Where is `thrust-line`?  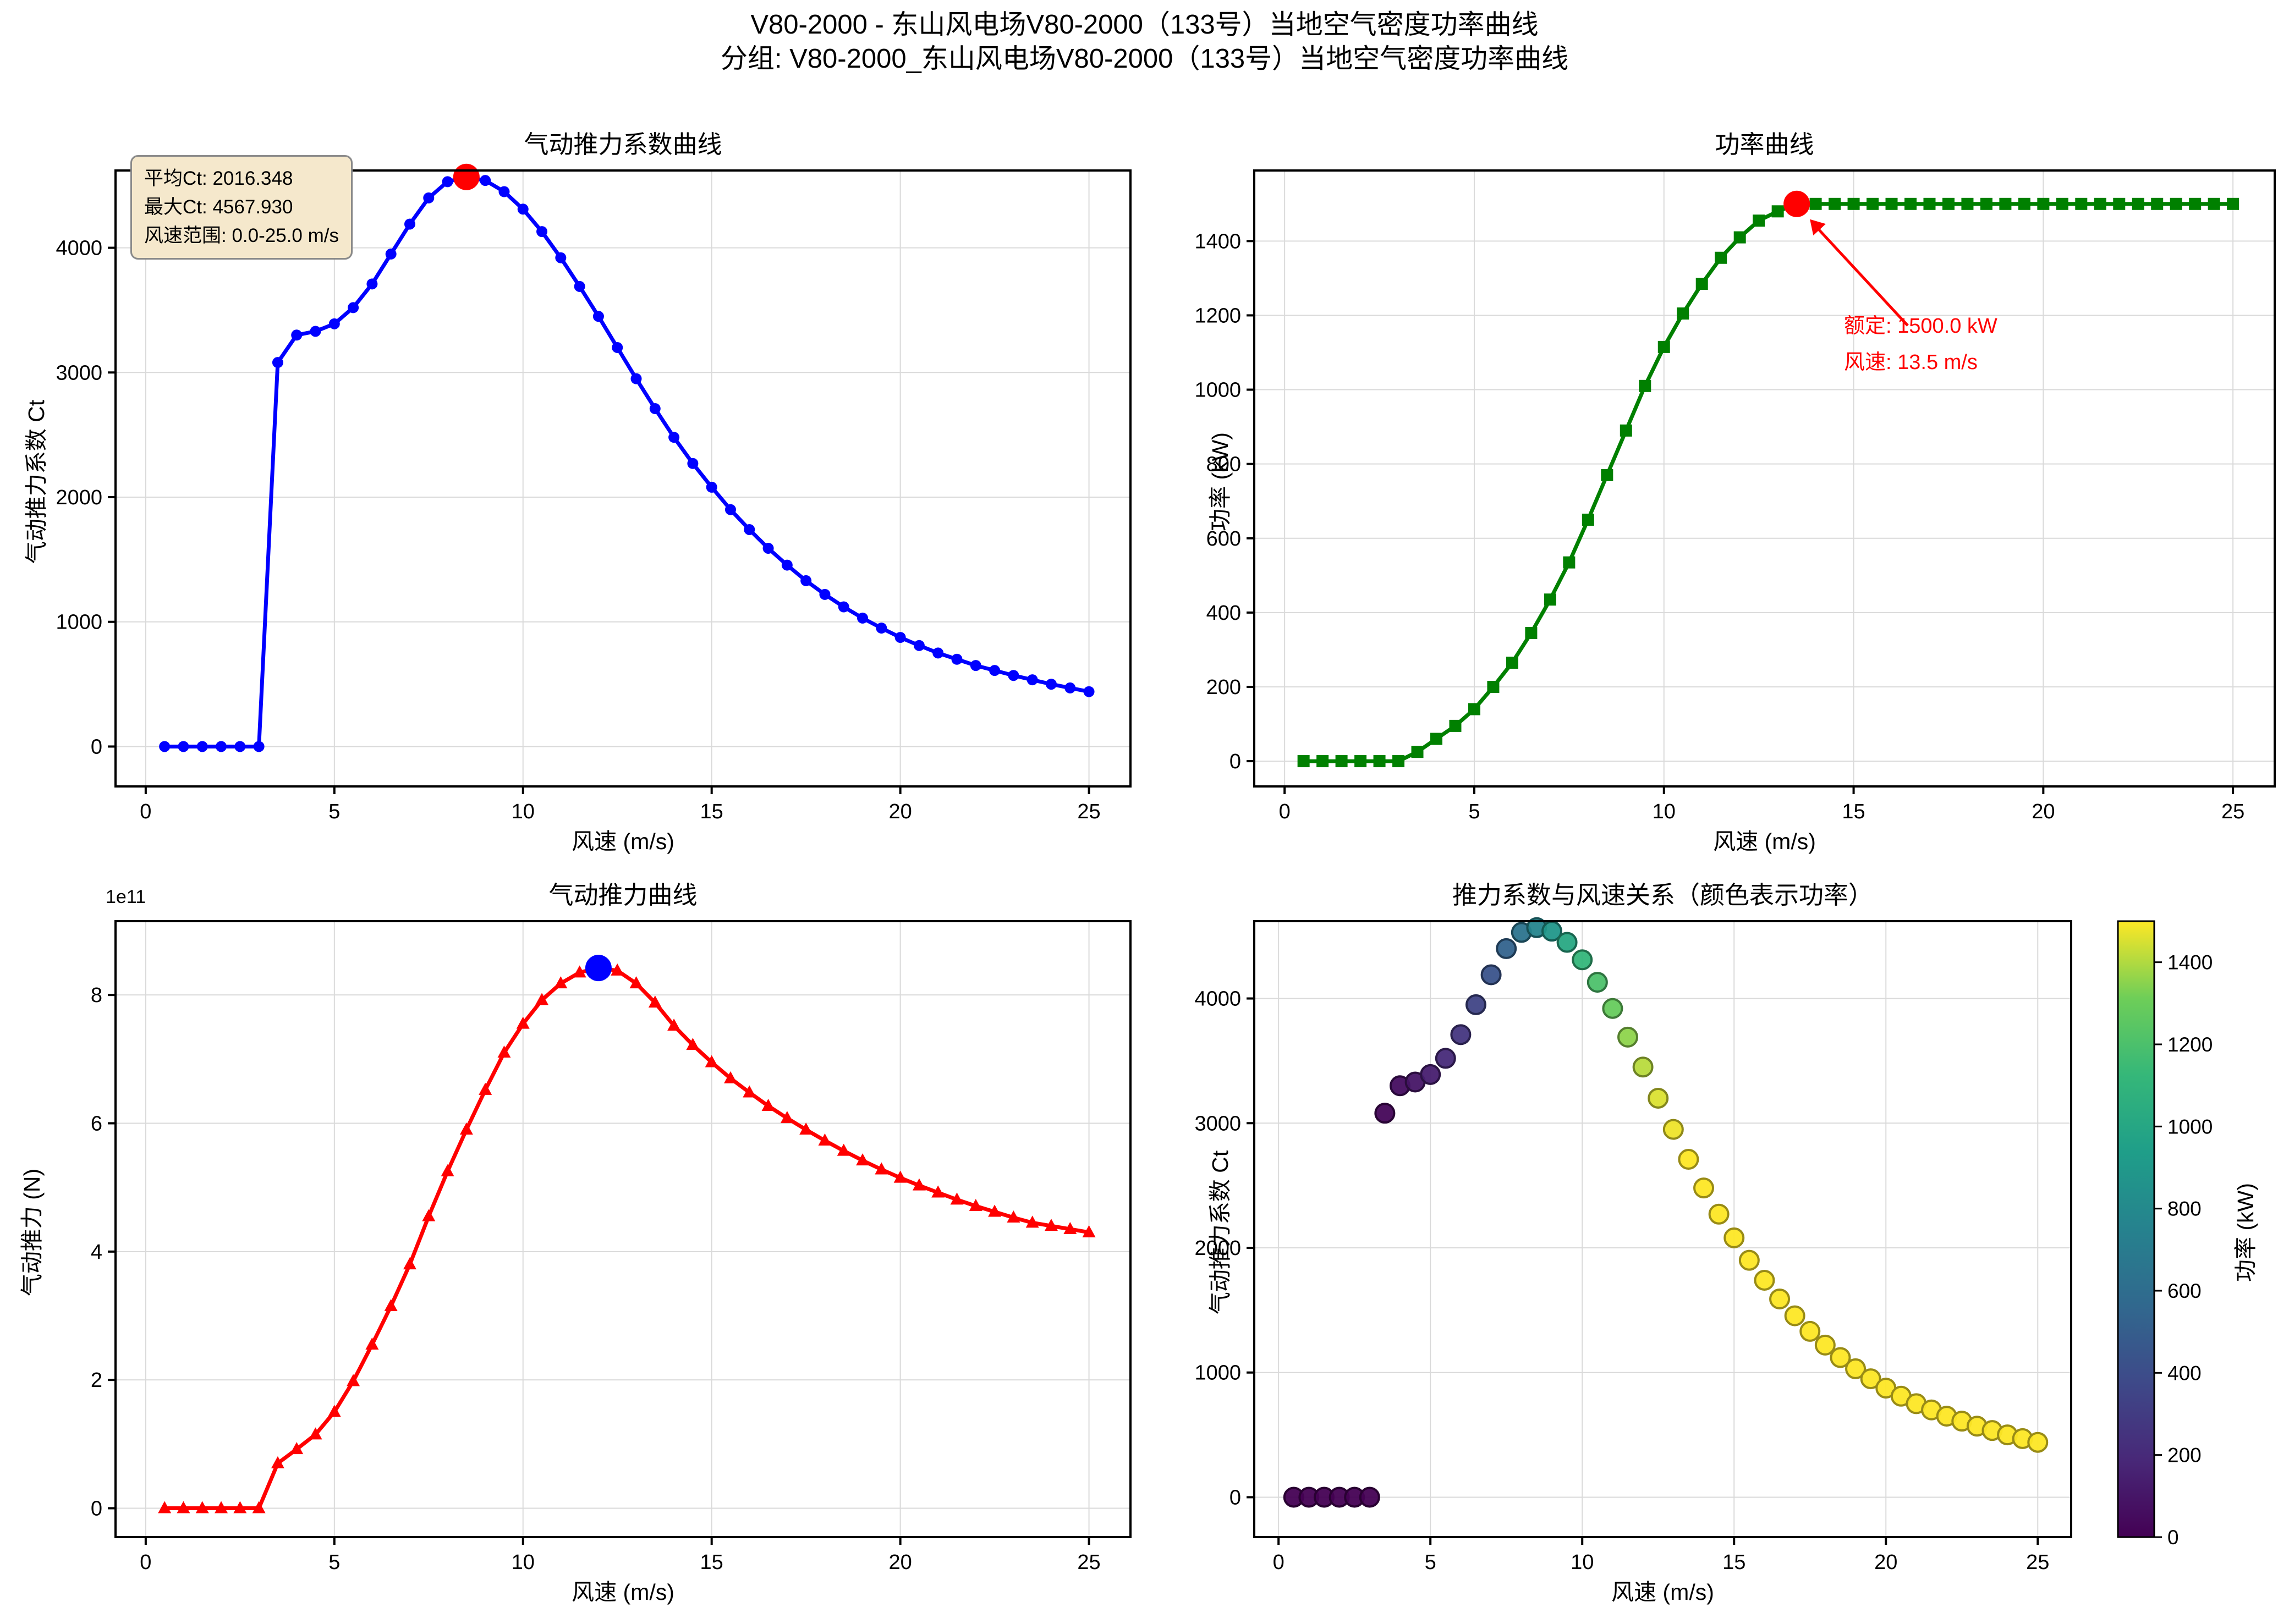 thrust-line is located at coordinates (627, 1238).